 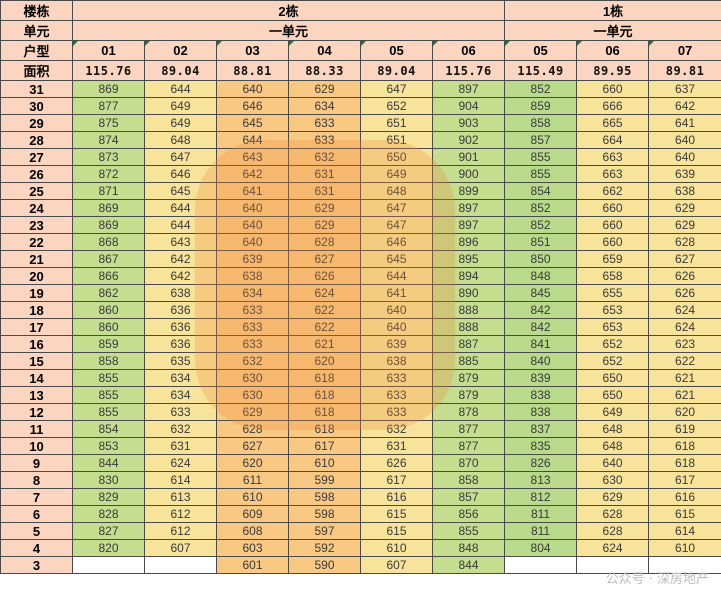 What do you see at coordinates (684, 310) in the screenshot?
I see `price-cell: 624` at bounding box center [684, 310].